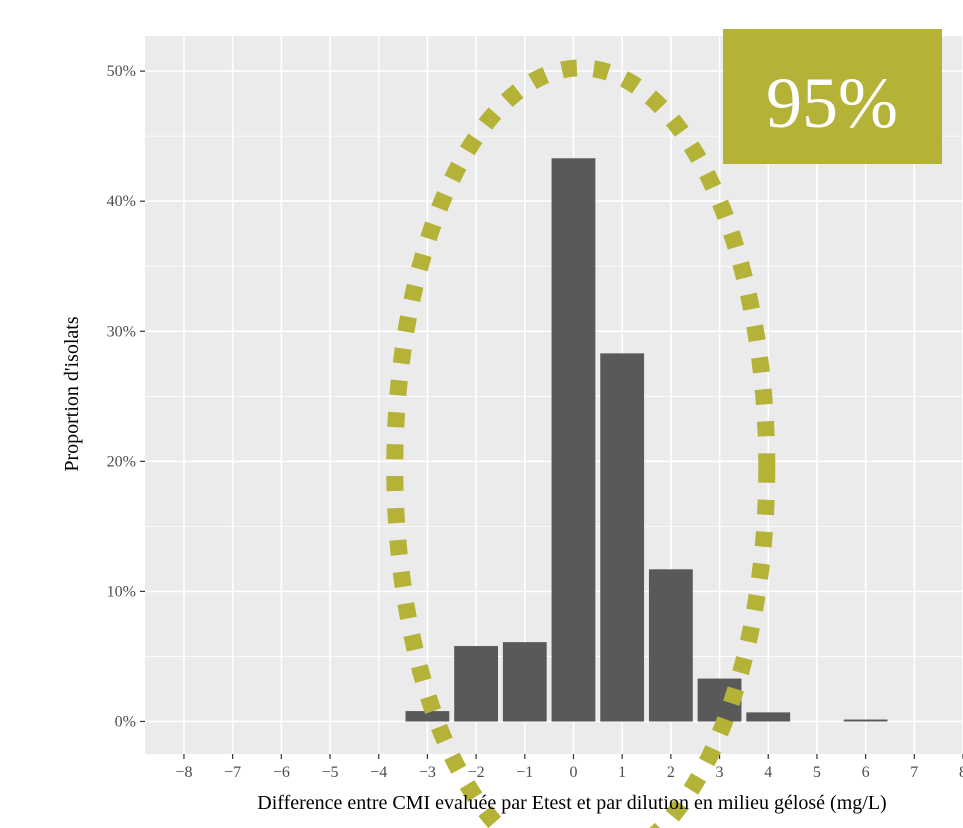  Describe the element at coordinates (281, 772) in the screenshot. I see `x-tick-label: −6` at that location.